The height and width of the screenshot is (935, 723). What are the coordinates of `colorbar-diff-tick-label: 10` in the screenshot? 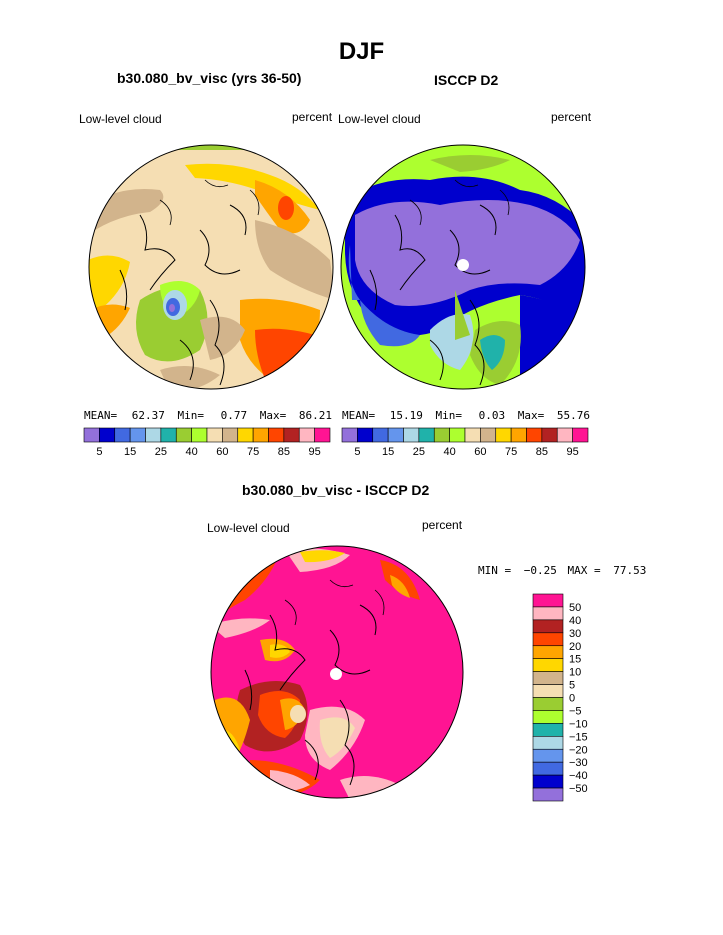 It's located at (575, 673).